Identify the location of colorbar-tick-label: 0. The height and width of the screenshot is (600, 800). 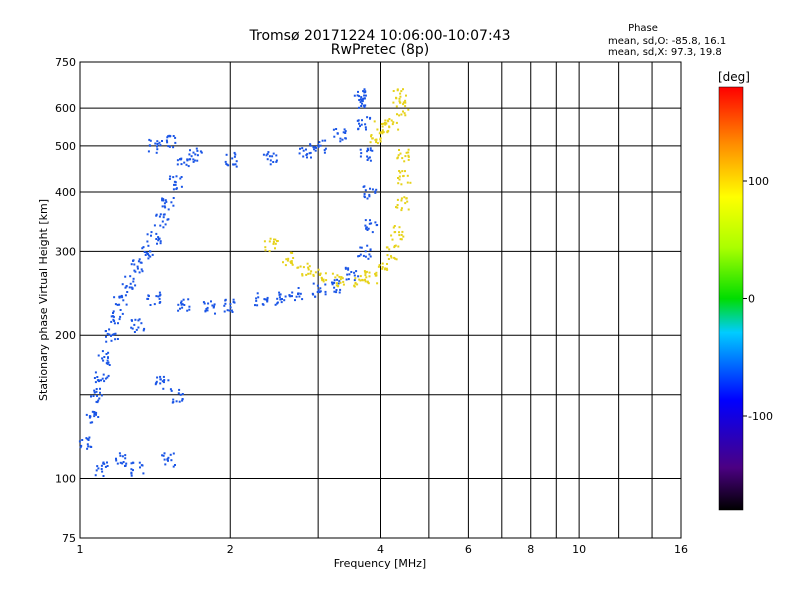
(751, 299).